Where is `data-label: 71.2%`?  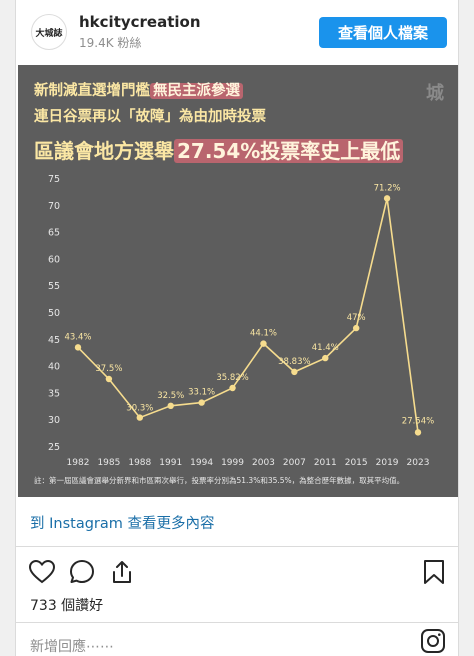
data-label: 71.2% is located at coordinates (387, 188).